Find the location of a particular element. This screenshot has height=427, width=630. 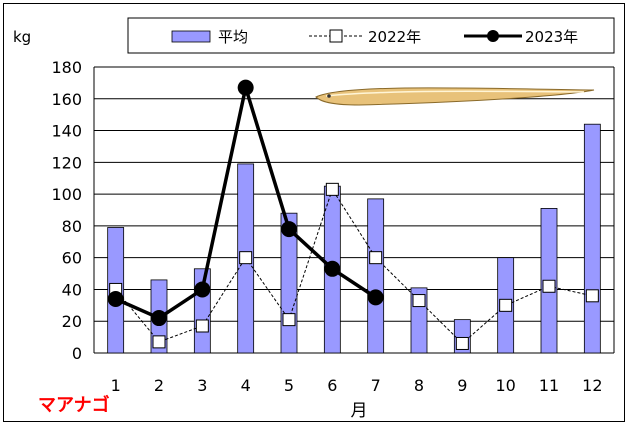

x-tick-label: 12 is located at coordinates (592, 385).